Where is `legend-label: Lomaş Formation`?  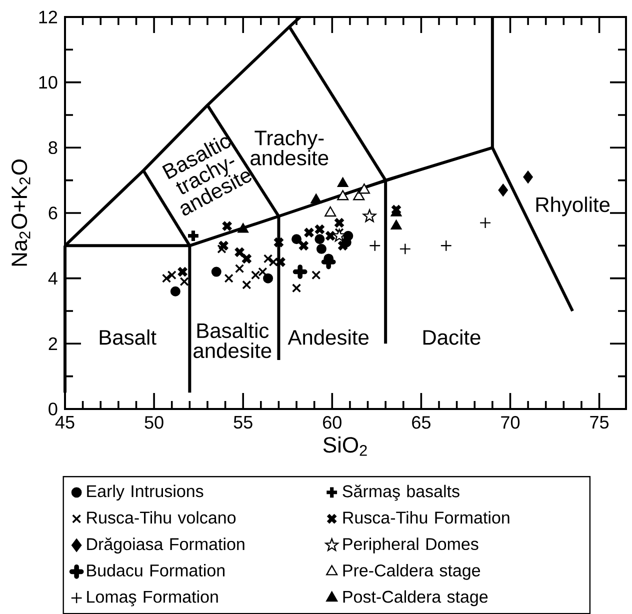 legend-label: Lomaş Formation is located at coordinates (152, 598).